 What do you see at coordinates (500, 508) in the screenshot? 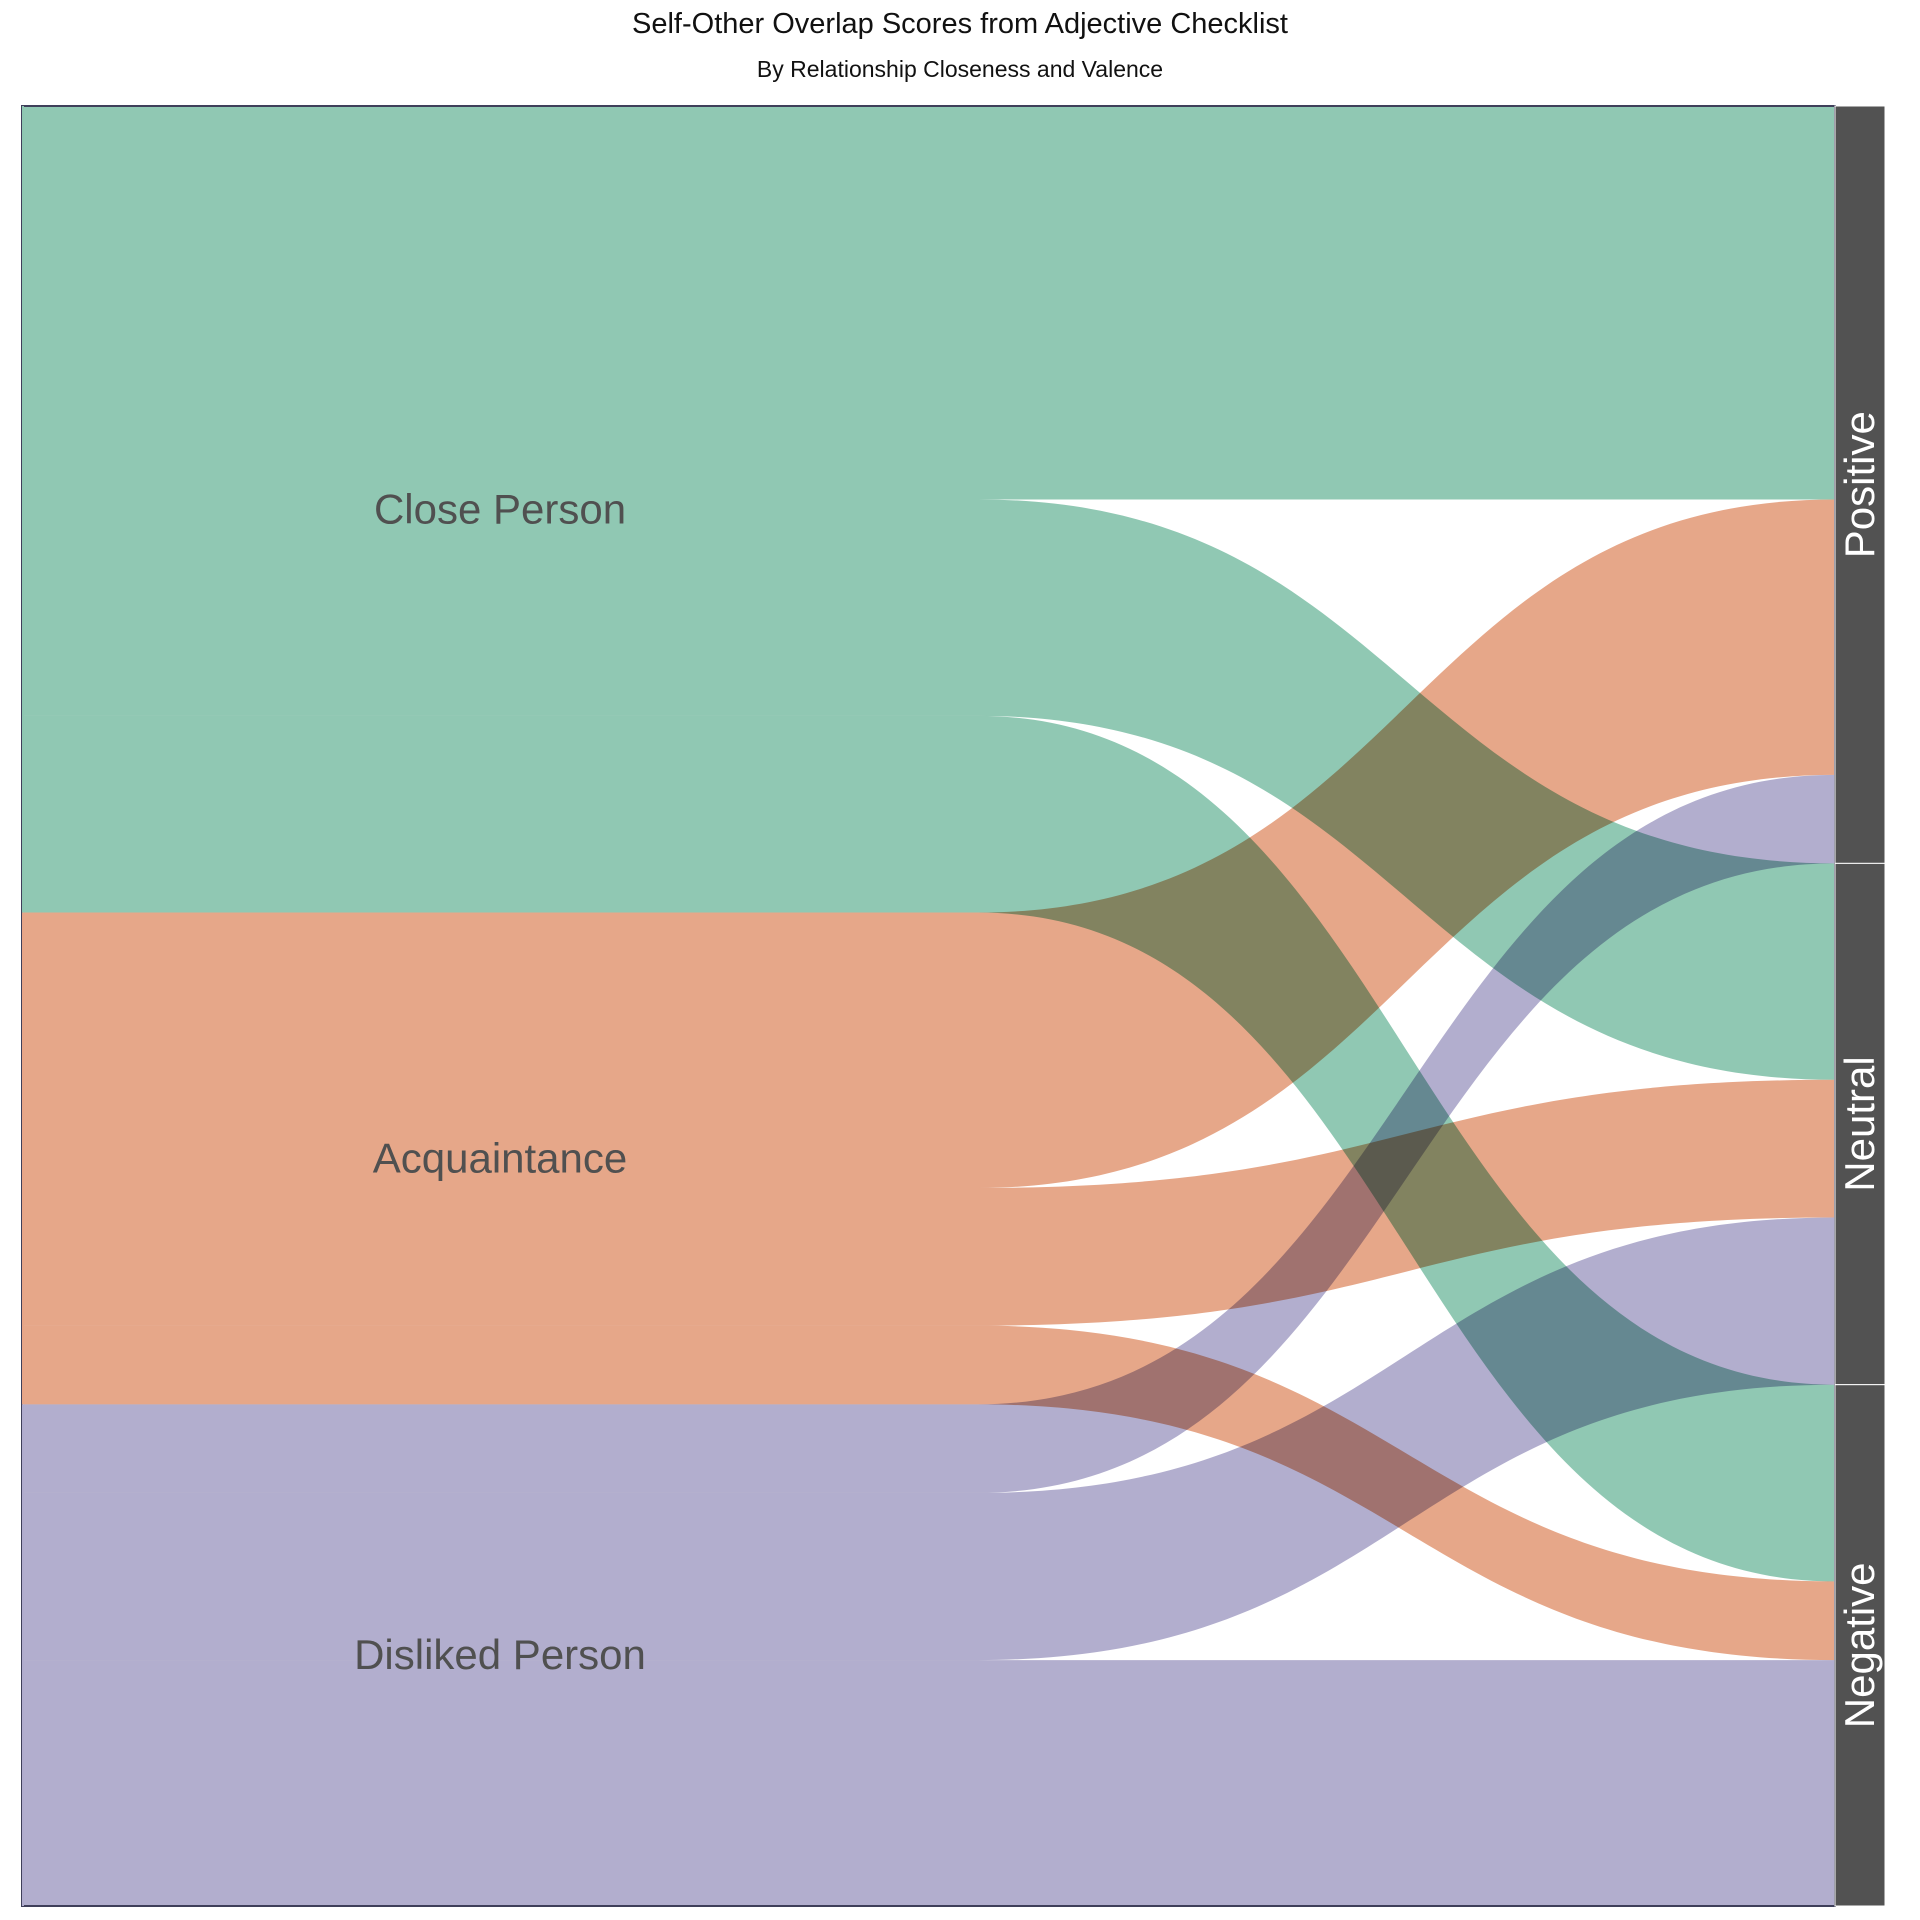
I see `source-label-close-person: Close Person` at bounding box center [500, 508].